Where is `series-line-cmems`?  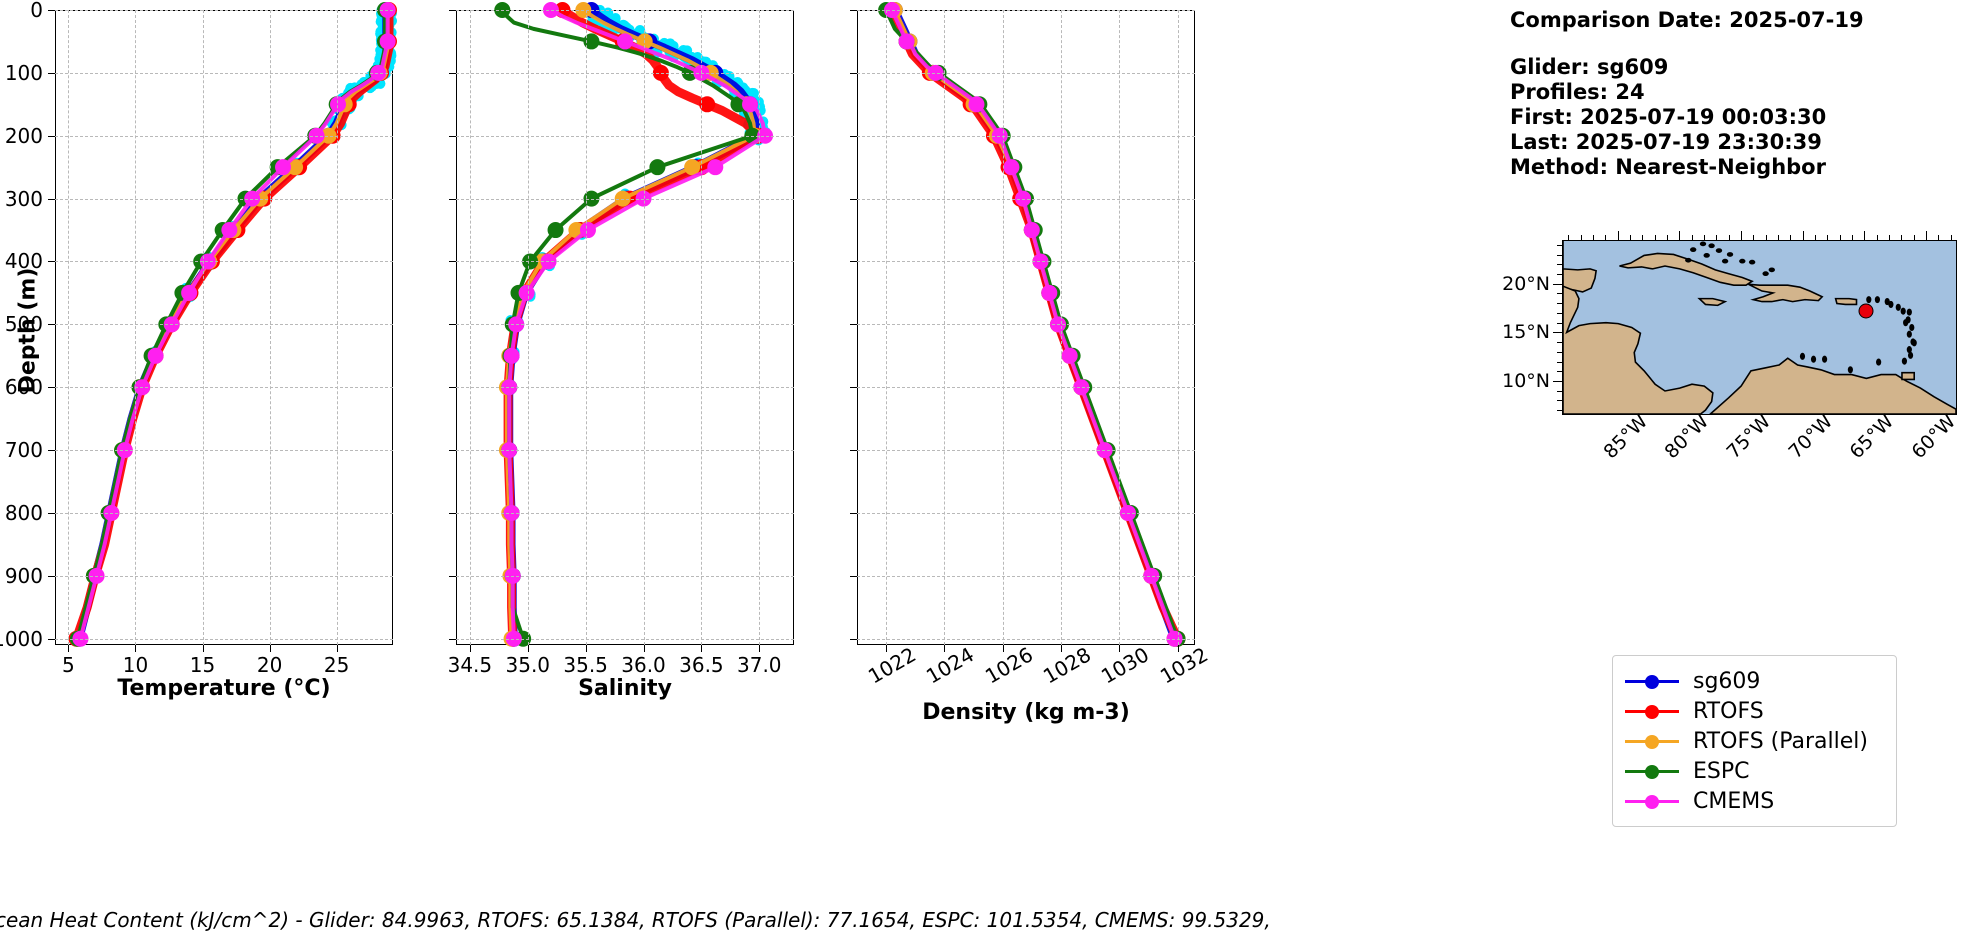 series-line-cmems is located at coordinates (637, 324).